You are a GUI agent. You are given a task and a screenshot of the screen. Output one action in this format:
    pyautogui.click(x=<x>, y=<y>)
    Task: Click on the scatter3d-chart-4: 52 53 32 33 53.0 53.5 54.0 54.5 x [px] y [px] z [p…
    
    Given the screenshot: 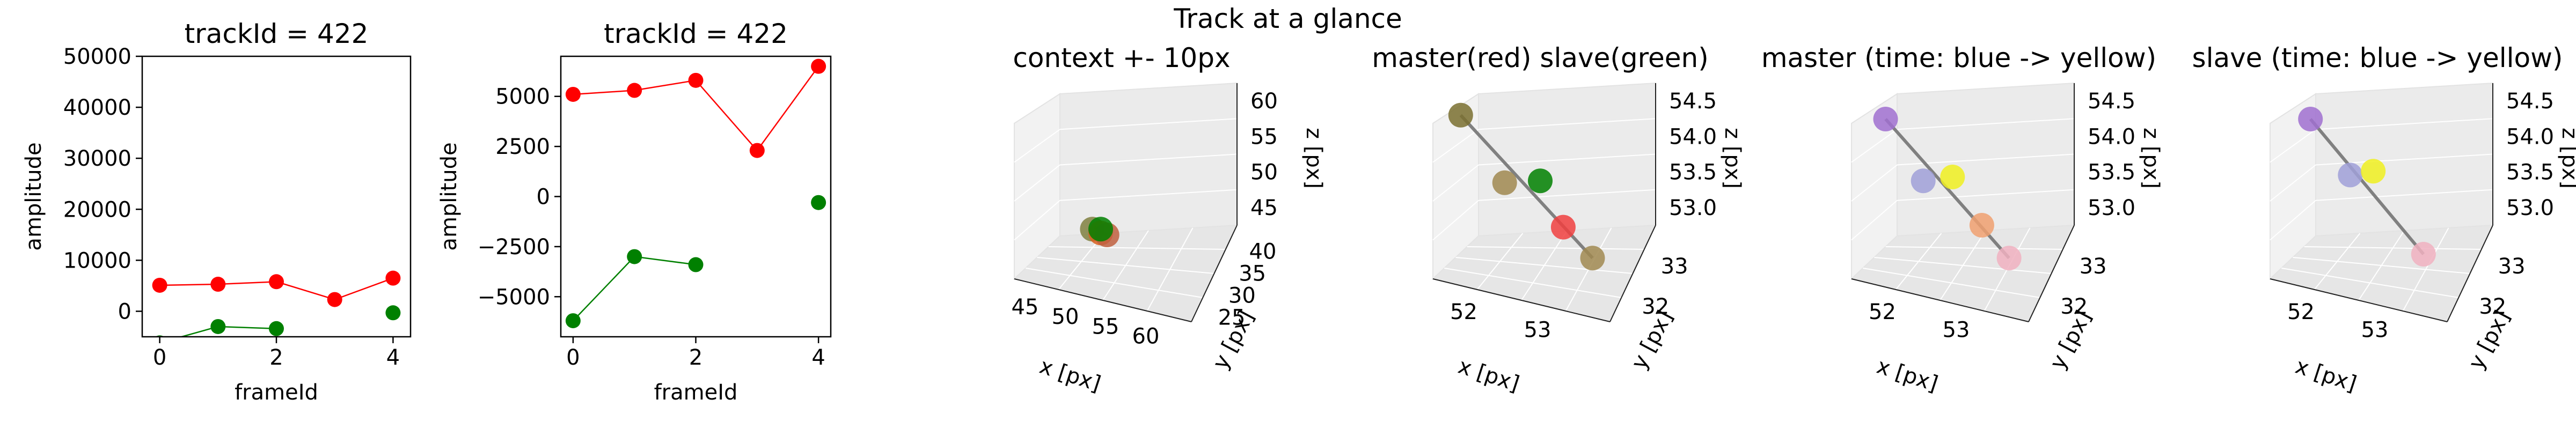 What is the action you would take?
    pyautogui.click(x=2384, y=219)
    